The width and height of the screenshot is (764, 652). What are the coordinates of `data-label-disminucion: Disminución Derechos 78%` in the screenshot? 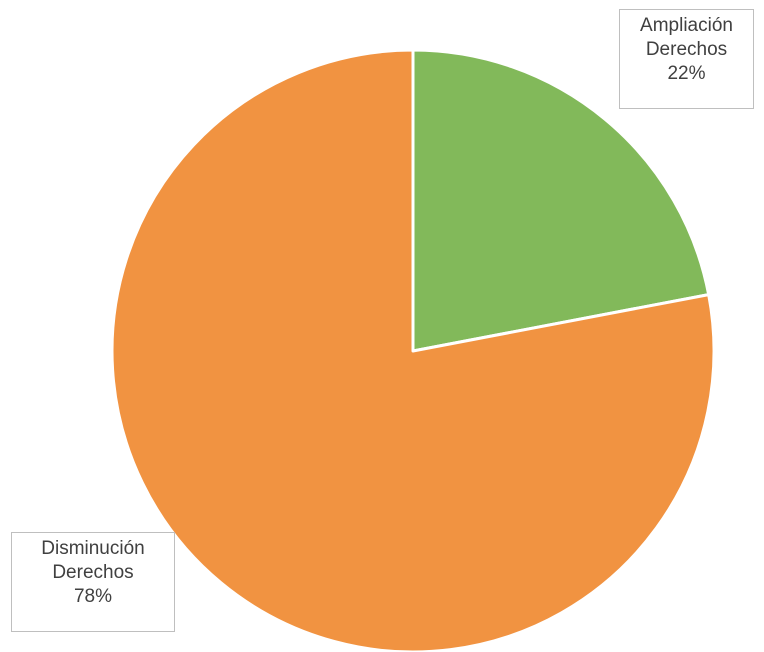 It's located at (93, 582).